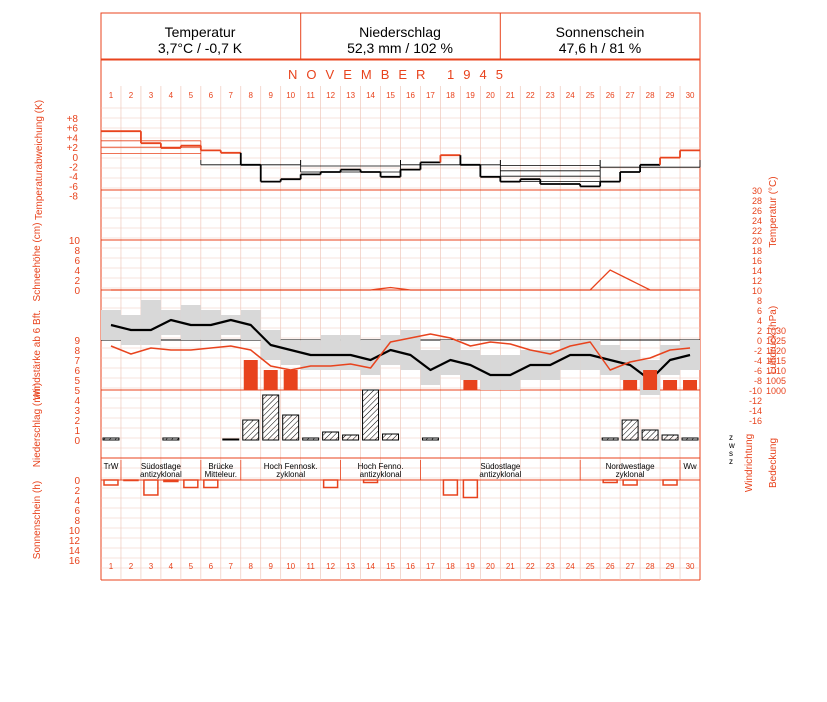 Image resolution: width=827 pixels, height=702 pixels. I want to click on tick-temperature: 16, so click(757, 261).